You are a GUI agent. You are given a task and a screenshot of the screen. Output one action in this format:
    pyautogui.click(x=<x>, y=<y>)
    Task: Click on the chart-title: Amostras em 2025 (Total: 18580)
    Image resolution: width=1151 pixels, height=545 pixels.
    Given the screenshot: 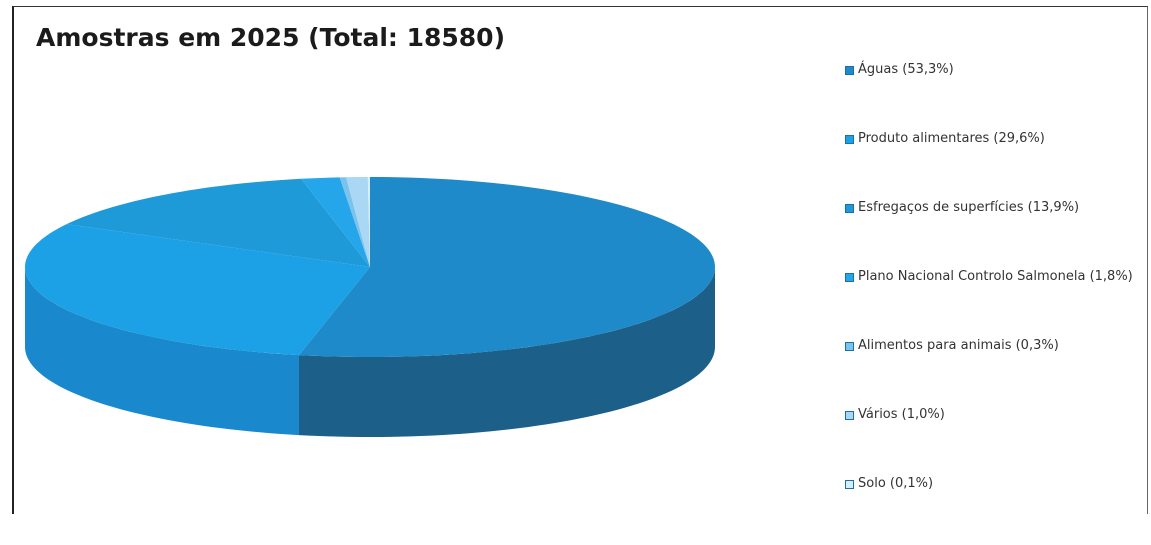 What is the action you would take?
    pyautogui.click(x=271, y=37)
    